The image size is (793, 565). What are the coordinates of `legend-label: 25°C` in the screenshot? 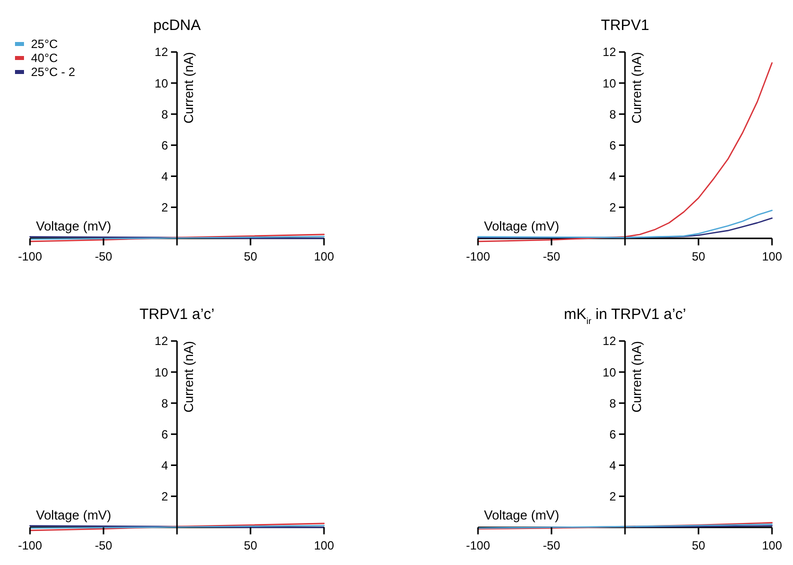 It's located at (44, 44).